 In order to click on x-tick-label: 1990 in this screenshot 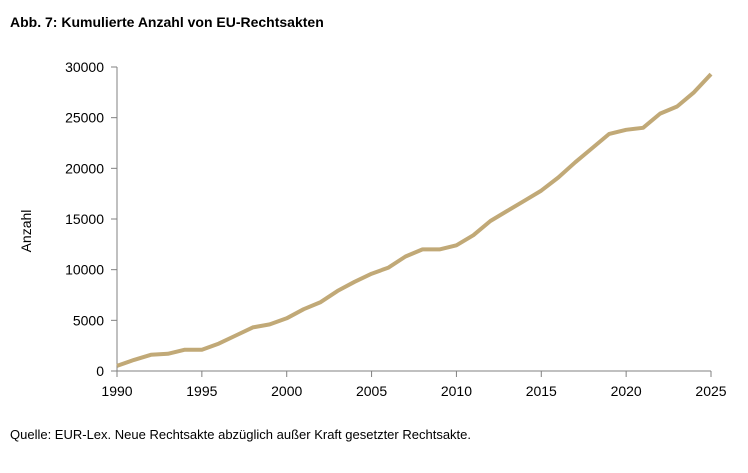, I will do `click(116, 391)`.